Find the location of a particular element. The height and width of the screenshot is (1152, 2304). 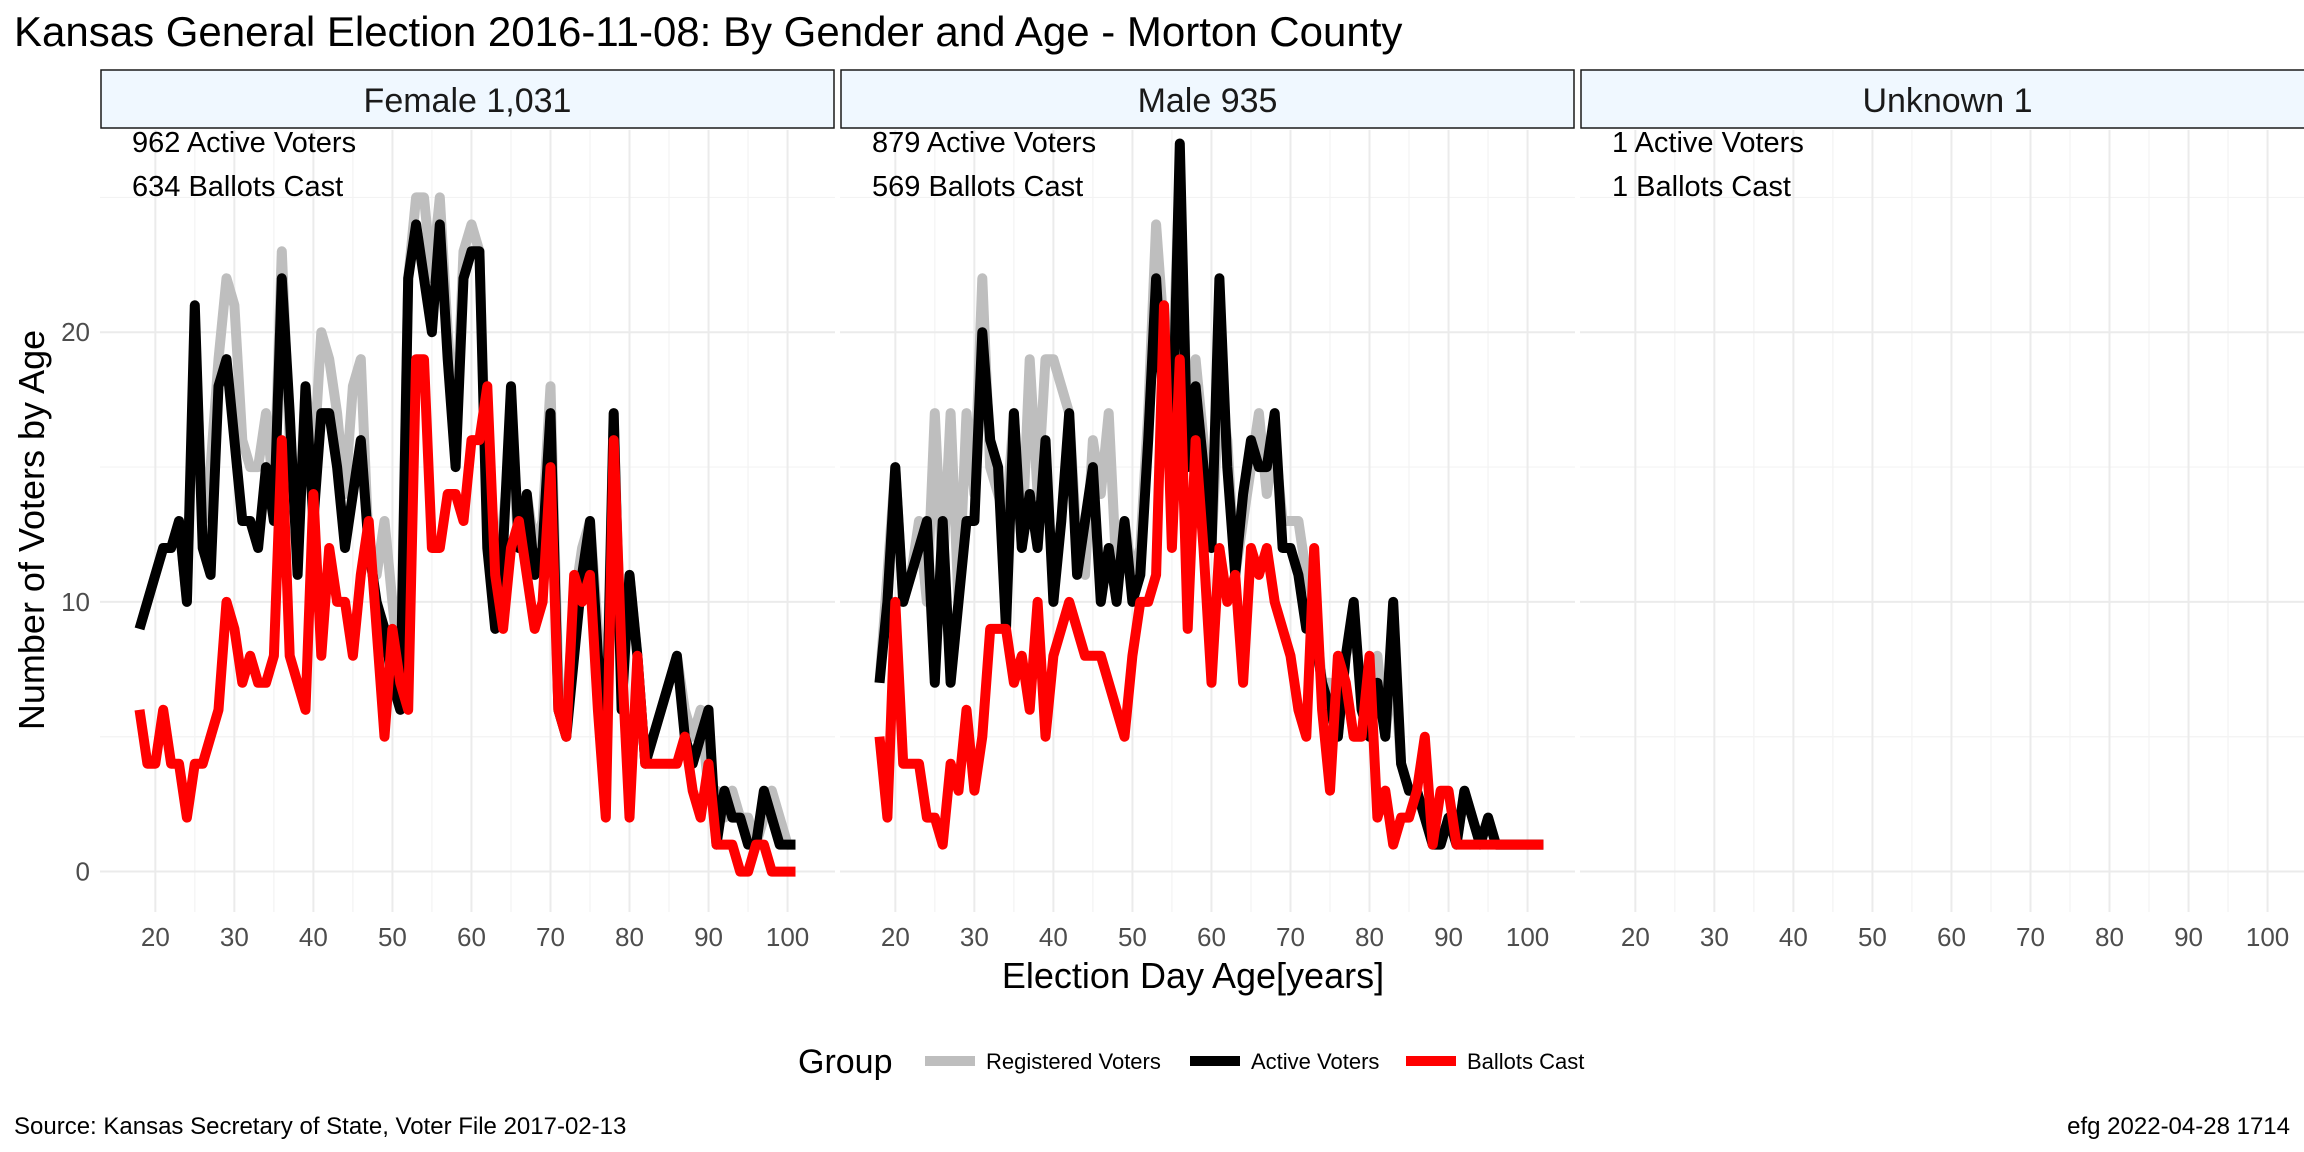

y-tick-label: 20 is located at coordinates (75, 332).